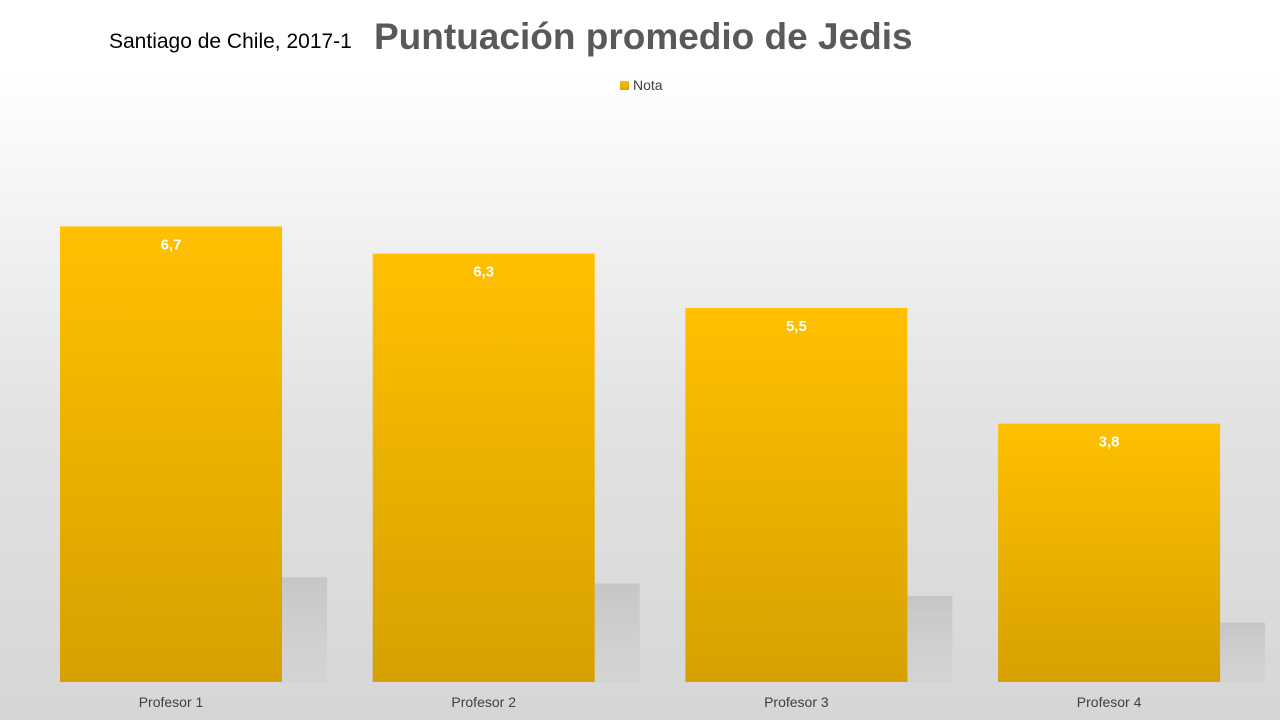 The height and width of the screenshot is (720, 1280). Describe the element at coordinates (171, 244) in the screenshot. I see `data-label-1: 6,7` at that location.